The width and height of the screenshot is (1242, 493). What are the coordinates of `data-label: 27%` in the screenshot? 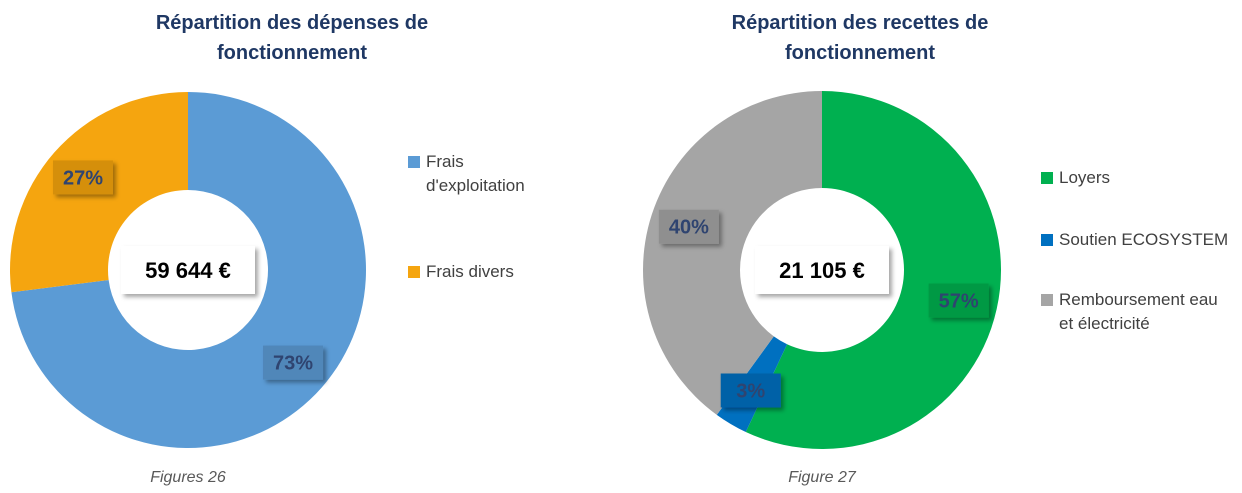 It's located at (82, 177).